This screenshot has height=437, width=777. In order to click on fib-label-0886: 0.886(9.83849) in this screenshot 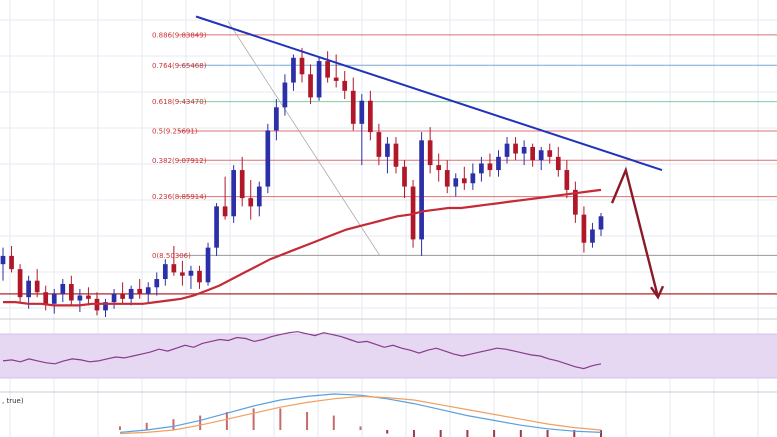, I will do `click(179, 35)`.